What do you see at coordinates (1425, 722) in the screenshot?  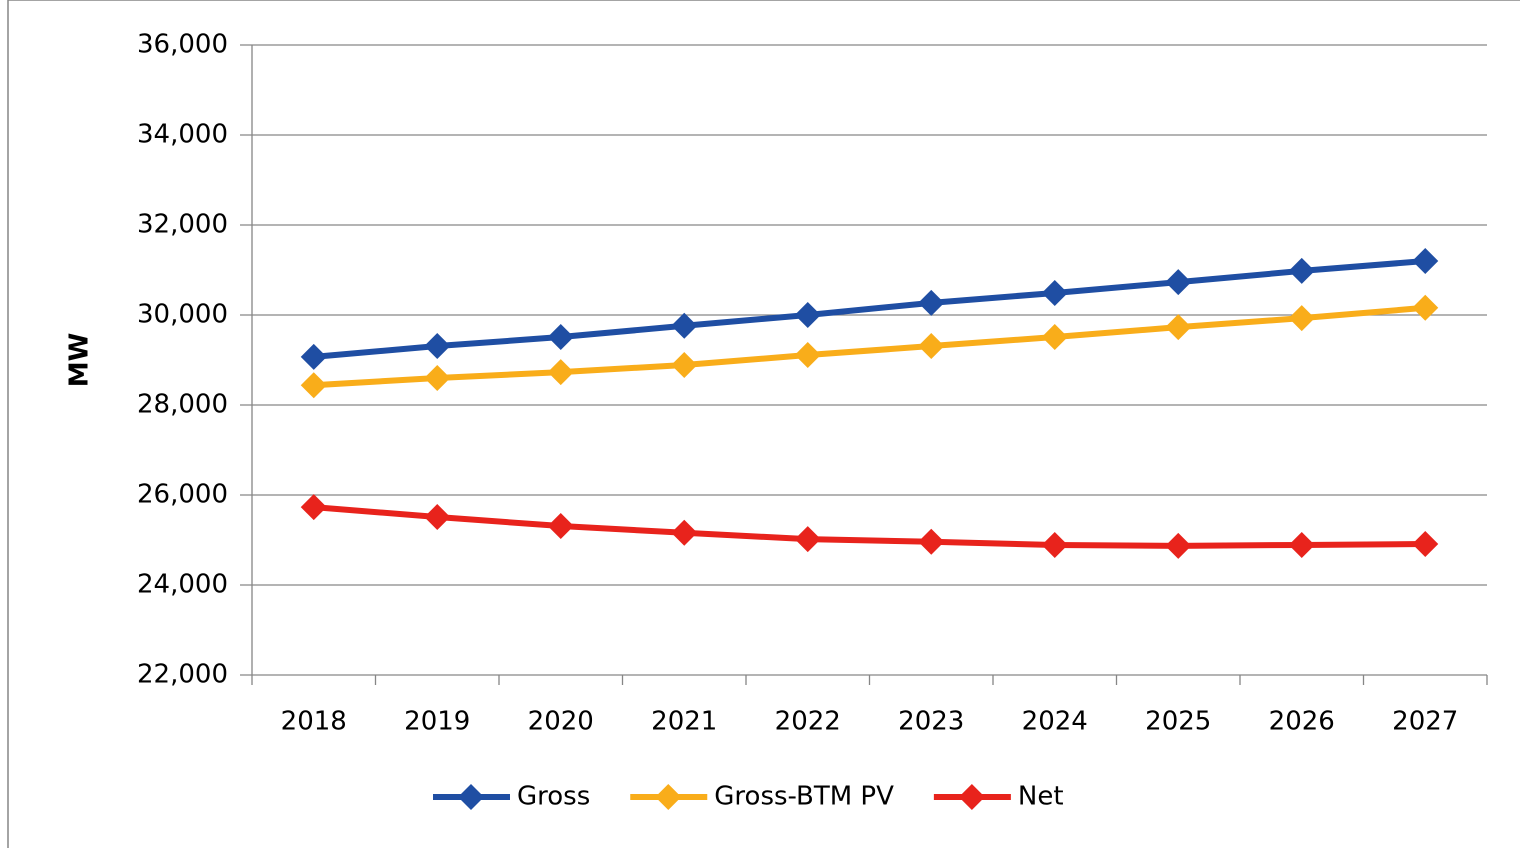 I see `x-tick-label: 2027` at bounding box center [1425, 722].